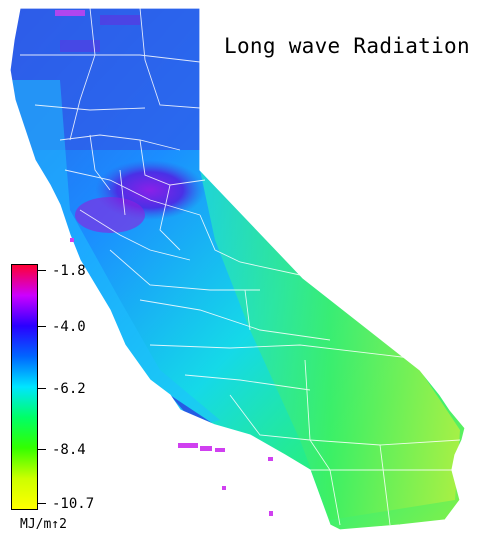  Describe the element at coordinates (24, 387) in the screenshot. I see `legend-color-bar` at that location.